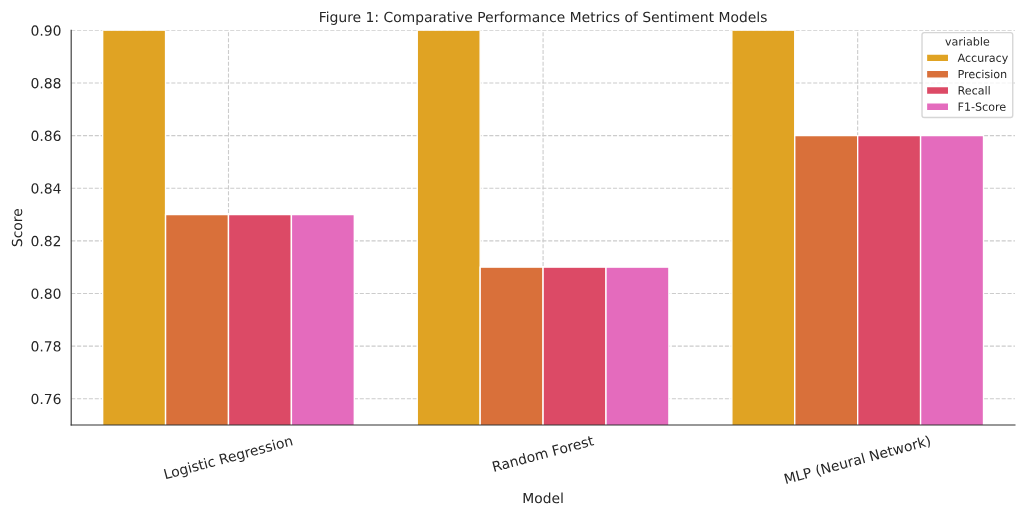 The image size is (1017, 506). Describe the element at coordinates (46, 346) in the screenshot. I see `y-tick-label: 0.78` at that location.